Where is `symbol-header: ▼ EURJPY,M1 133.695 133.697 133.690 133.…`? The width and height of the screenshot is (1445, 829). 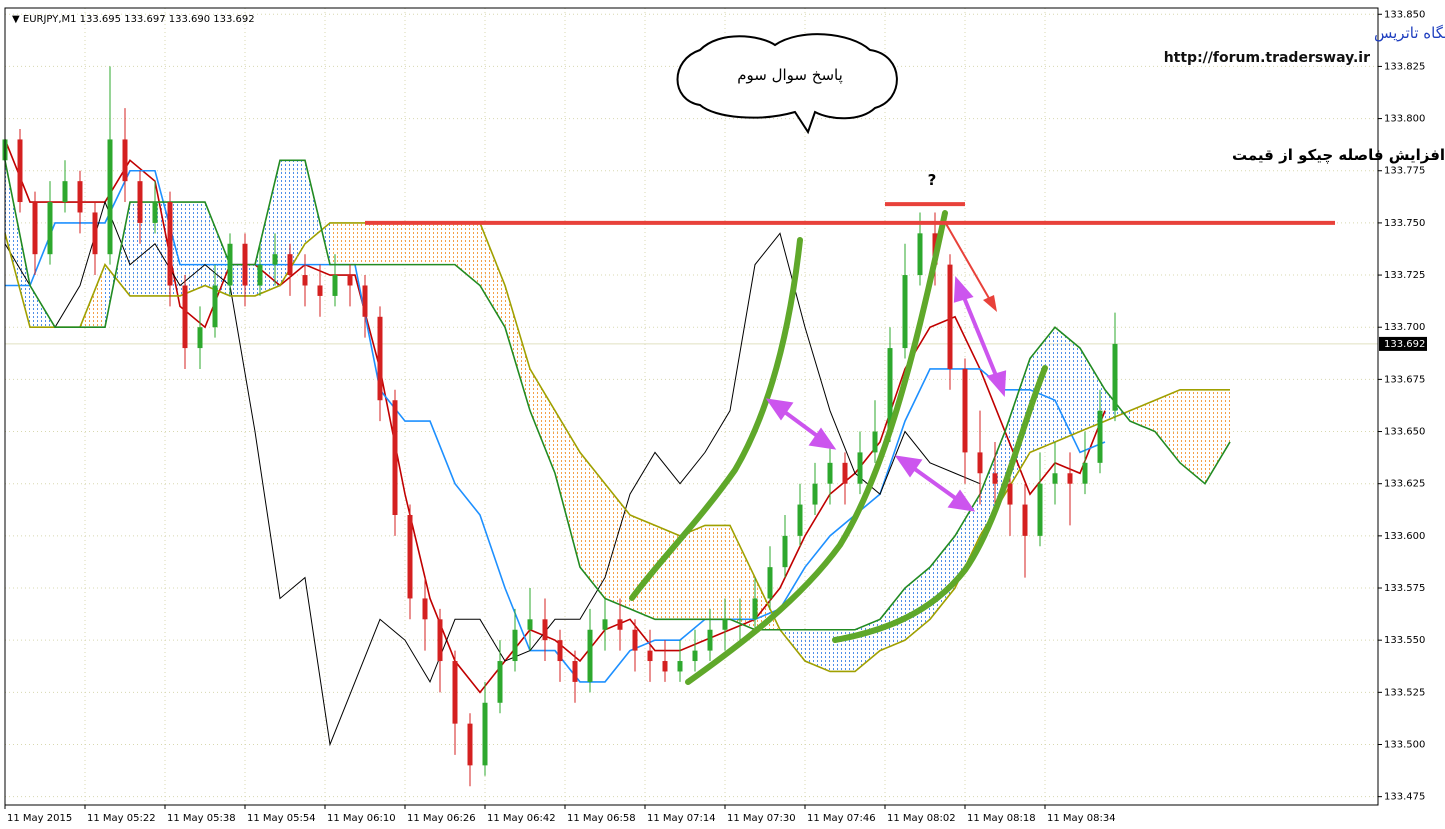 symbol-header: ▼ EURJPY,M1 133.695 133.697 133.690 133.… is located at coordinates (133, 19).